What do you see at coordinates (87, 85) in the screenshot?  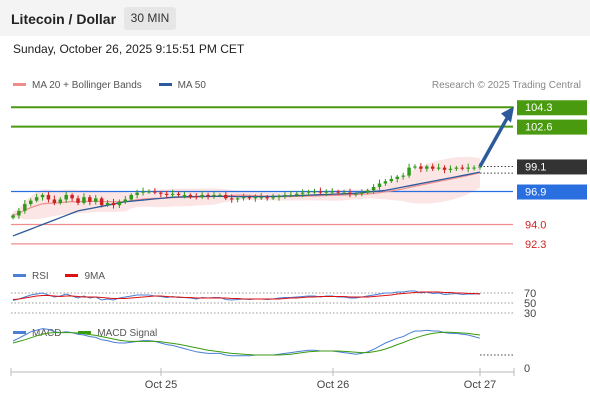 I see `legend-label-ma20: MA 20 + Bollinger Bands` at bounding box center [87, 85].